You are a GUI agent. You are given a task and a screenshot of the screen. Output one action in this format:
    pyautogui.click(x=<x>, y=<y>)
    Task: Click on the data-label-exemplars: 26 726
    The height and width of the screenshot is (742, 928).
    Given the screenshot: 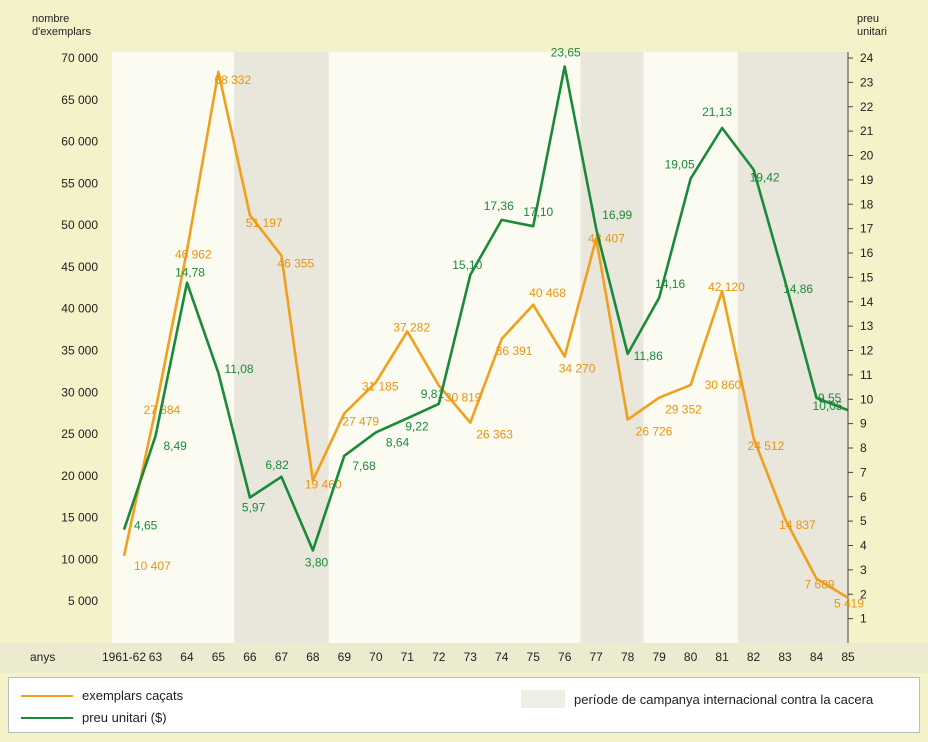 What is the action you would take?
    pyautogui.click(x=654, y=432)
    